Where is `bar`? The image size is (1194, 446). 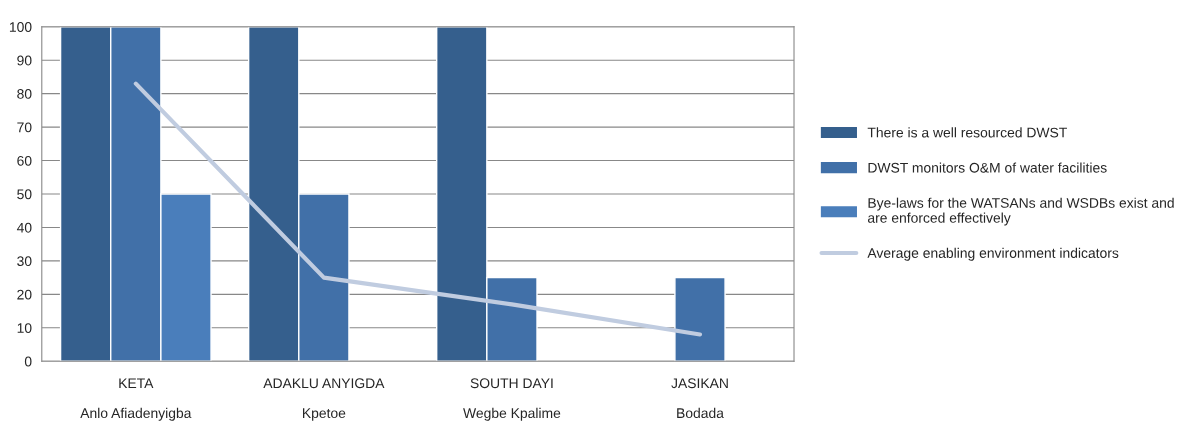
bar is located at coordinates (700, 319).